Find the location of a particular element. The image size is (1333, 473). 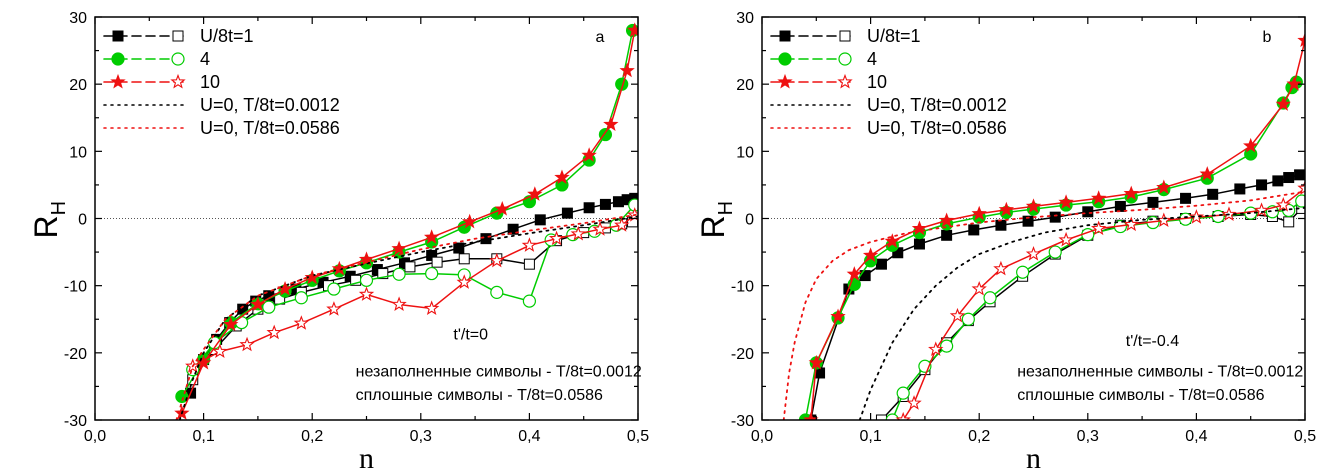

x-tick-label: 0,1 is located at coordinates (870, 436).